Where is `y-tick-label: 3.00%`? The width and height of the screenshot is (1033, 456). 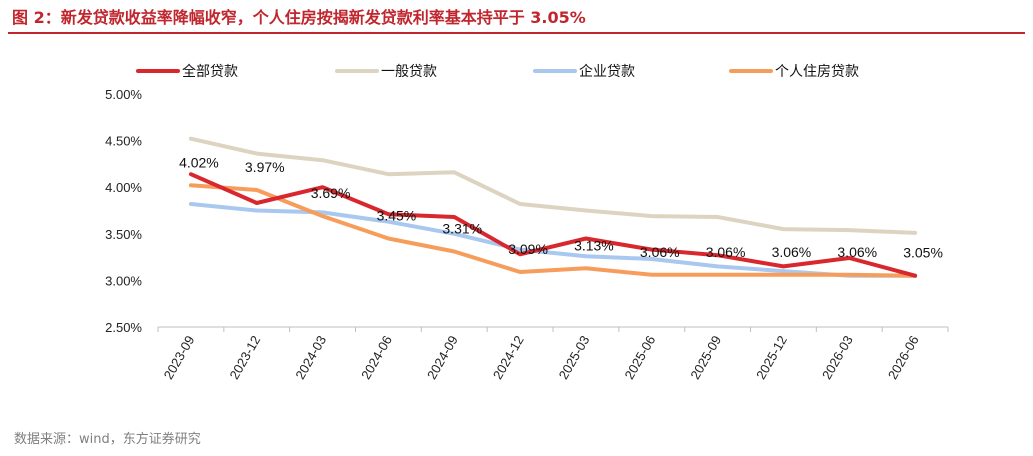 y-tick-label: 3.00% is located at coordinates (123, 280).